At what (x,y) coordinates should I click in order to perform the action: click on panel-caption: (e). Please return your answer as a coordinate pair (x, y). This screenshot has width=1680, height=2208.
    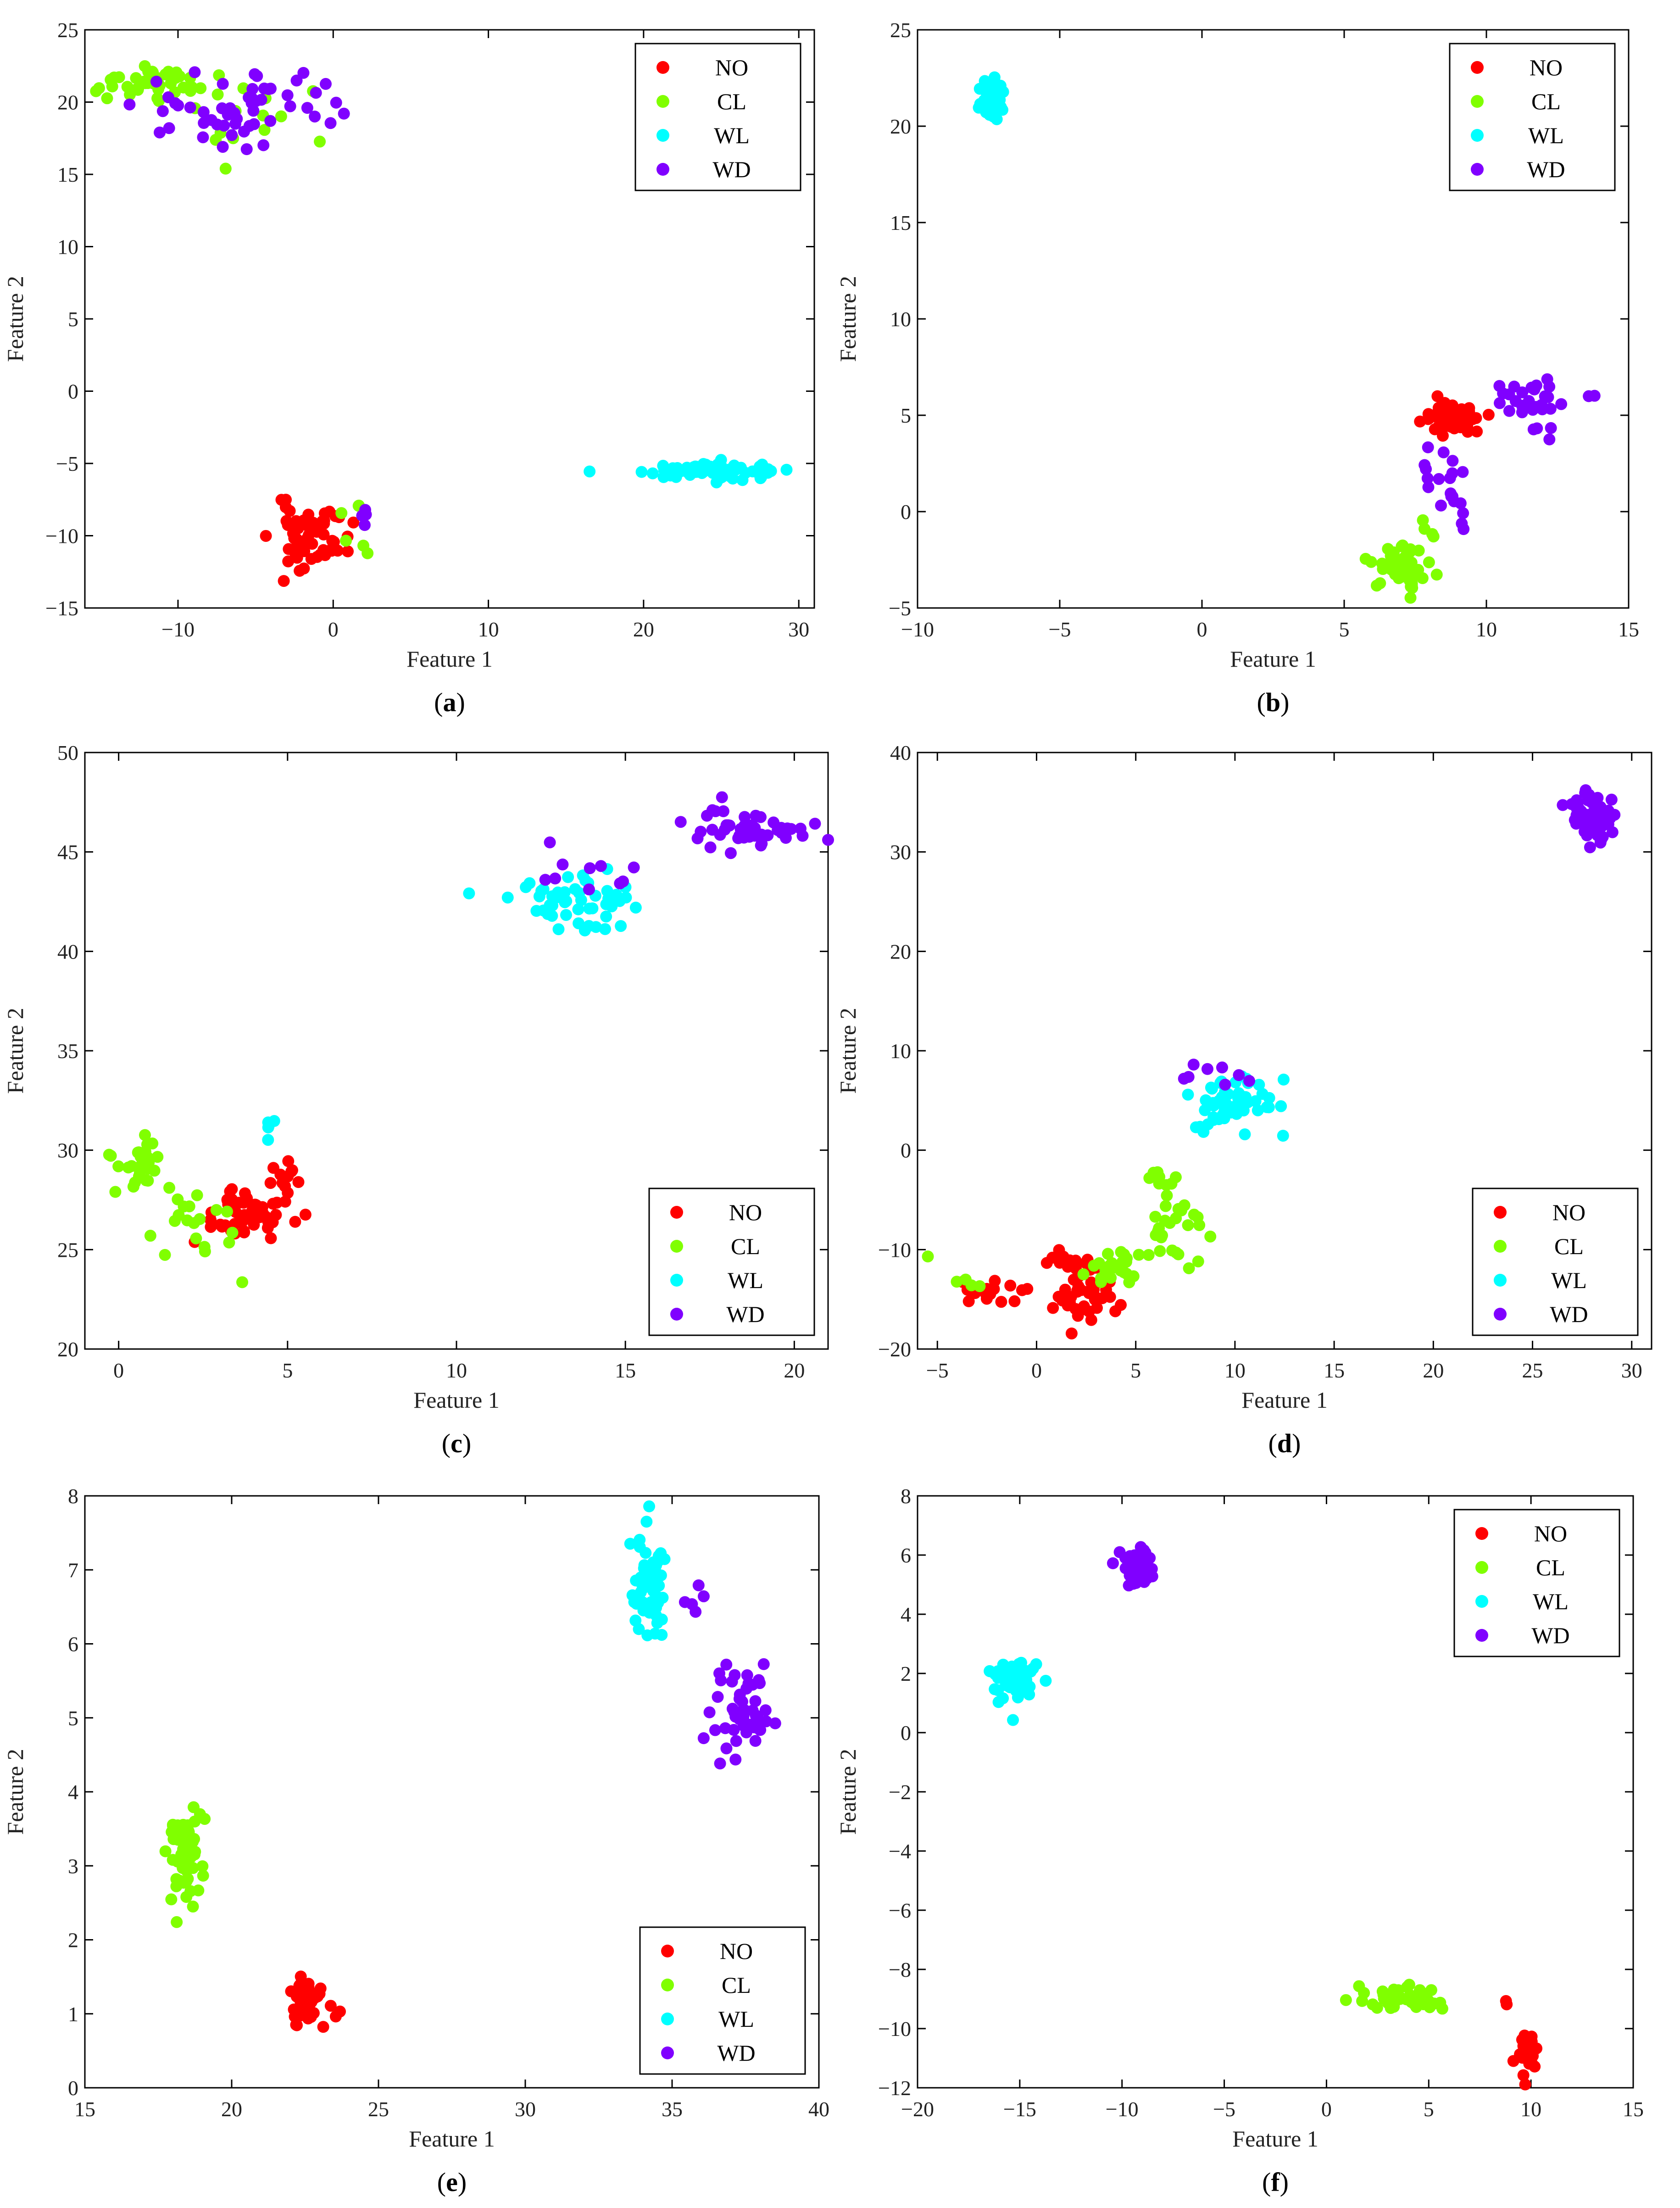
    Looking at the image, I should click on (452, 2182).